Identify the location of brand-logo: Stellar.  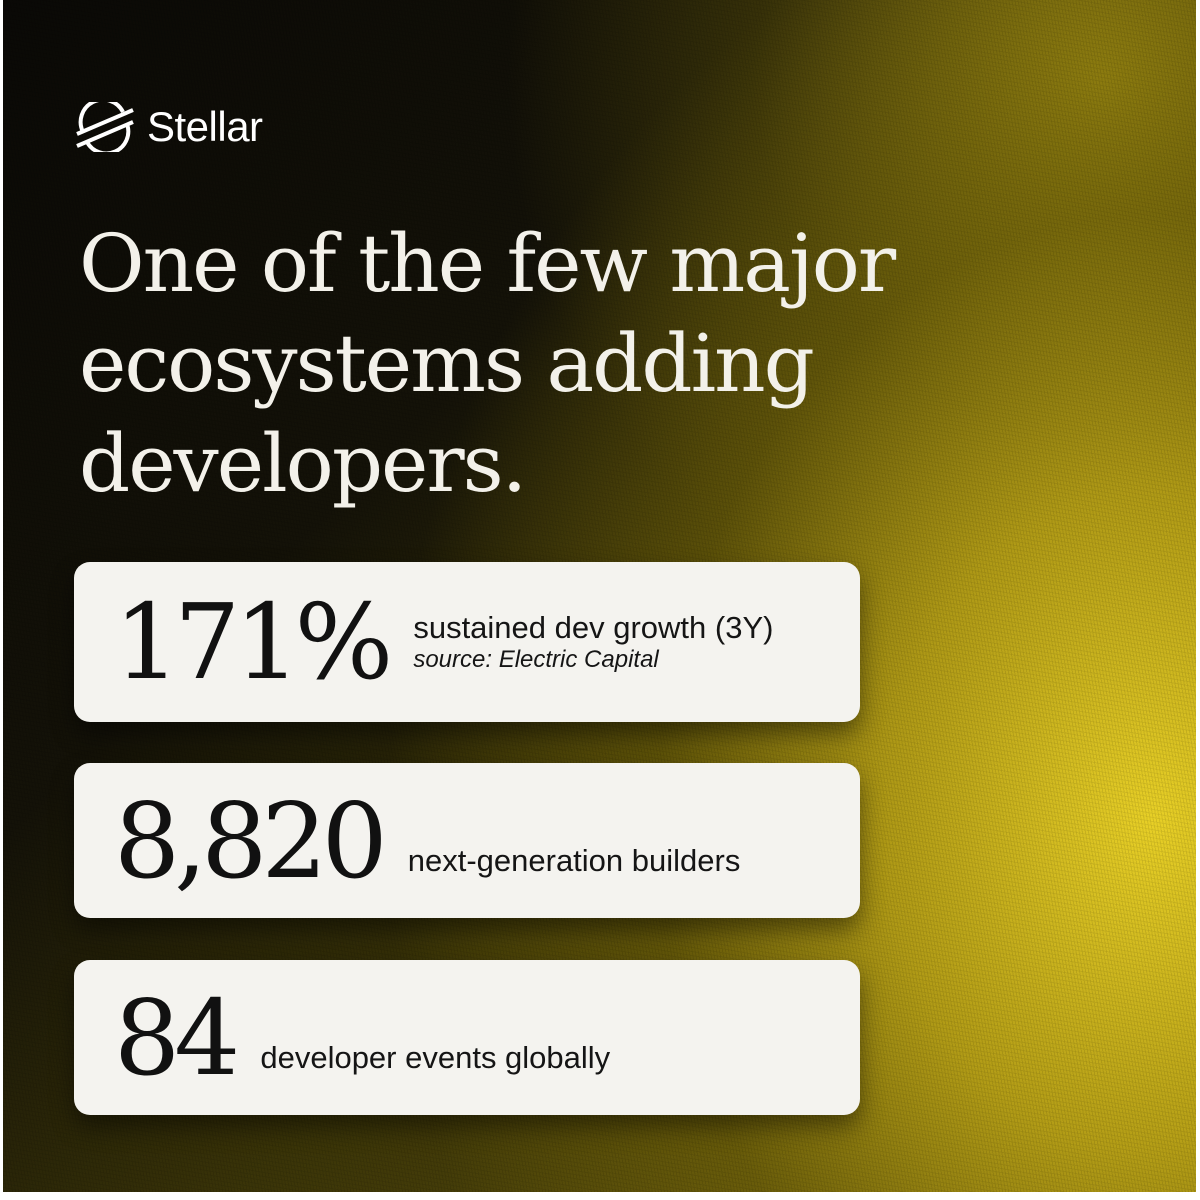
(169, 127).